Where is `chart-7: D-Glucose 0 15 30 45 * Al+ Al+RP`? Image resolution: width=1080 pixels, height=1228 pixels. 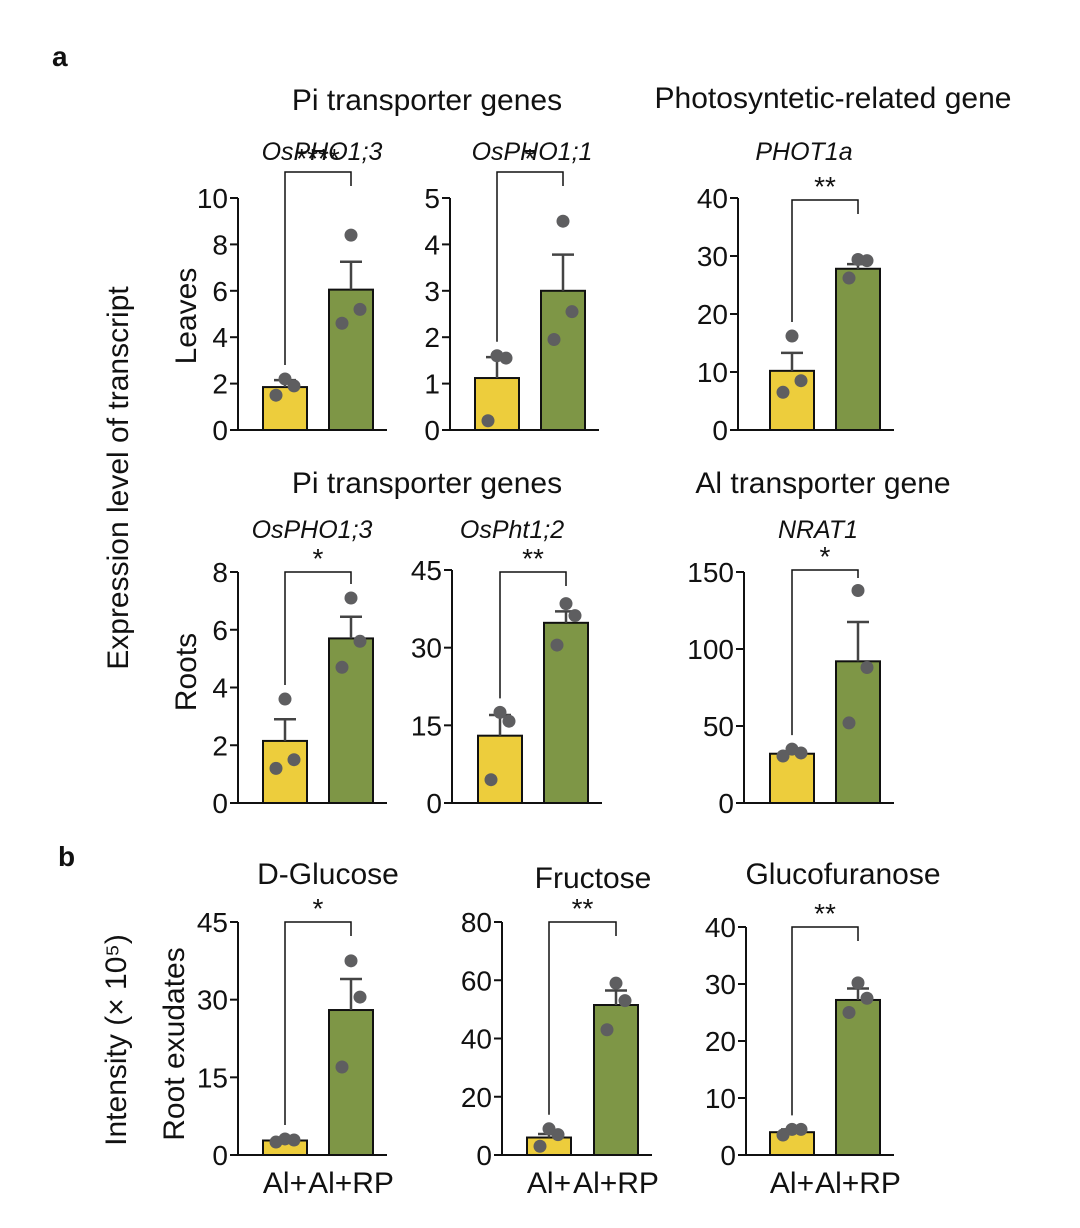 chart-7: D-Glucose 0 15 30 45 * Al+ Al+RP is located at coordinates (298, 1029).